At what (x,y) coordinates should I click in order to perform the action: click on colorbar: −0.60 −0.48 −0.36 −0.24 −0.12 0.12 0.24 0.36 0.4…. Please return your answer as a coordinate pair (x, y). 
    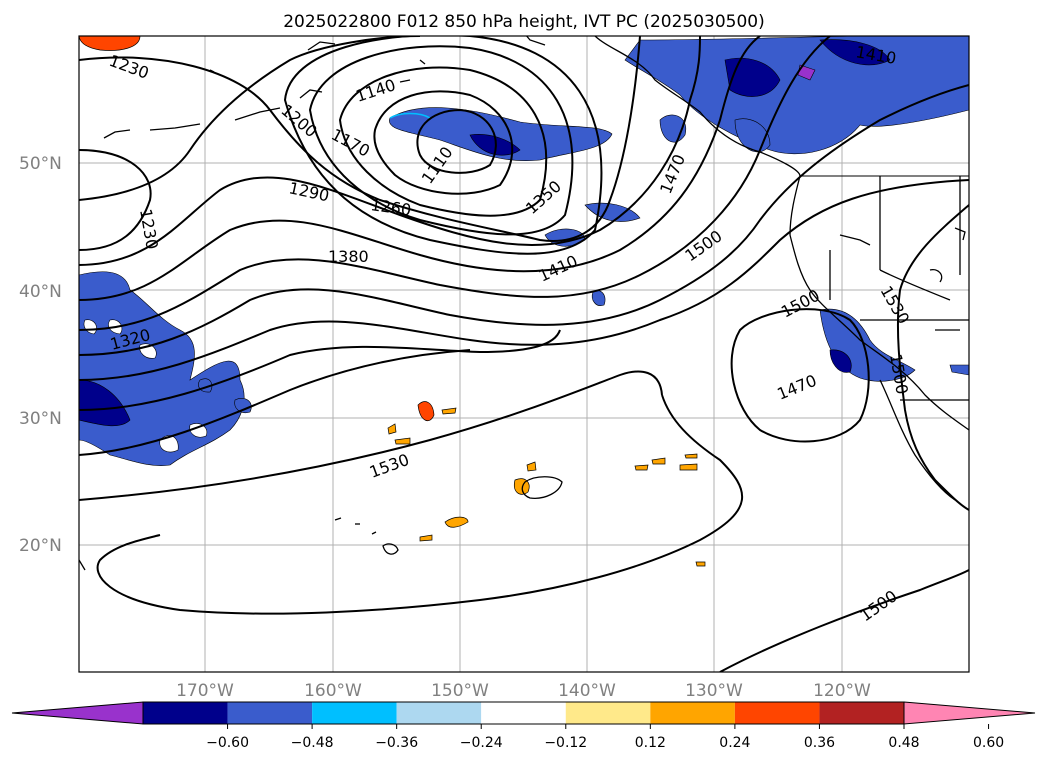
    Looking at the image, I should click on (523, 726).